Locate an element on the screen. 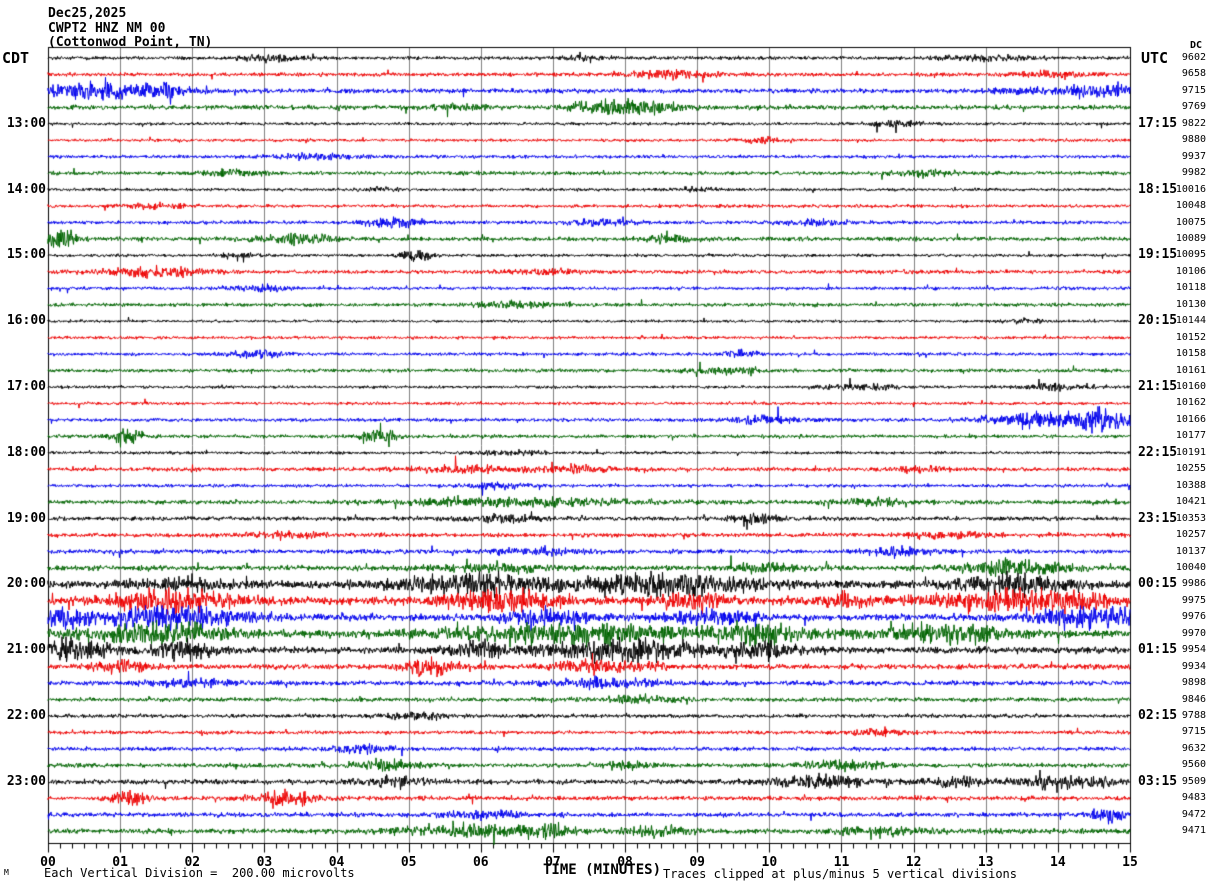 The height and width of the screenshot is (886, 1210). station-location: (Cottonwod Point, TN) is located at coordinates (130, 42).